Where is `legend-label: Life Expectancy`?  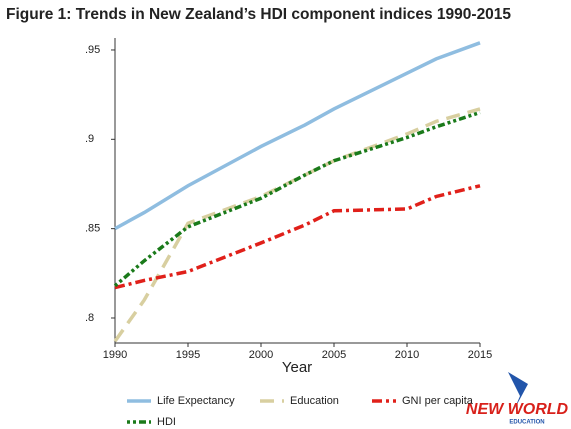
legend-label: Life Expectancy is located at coordinates (196, 401).